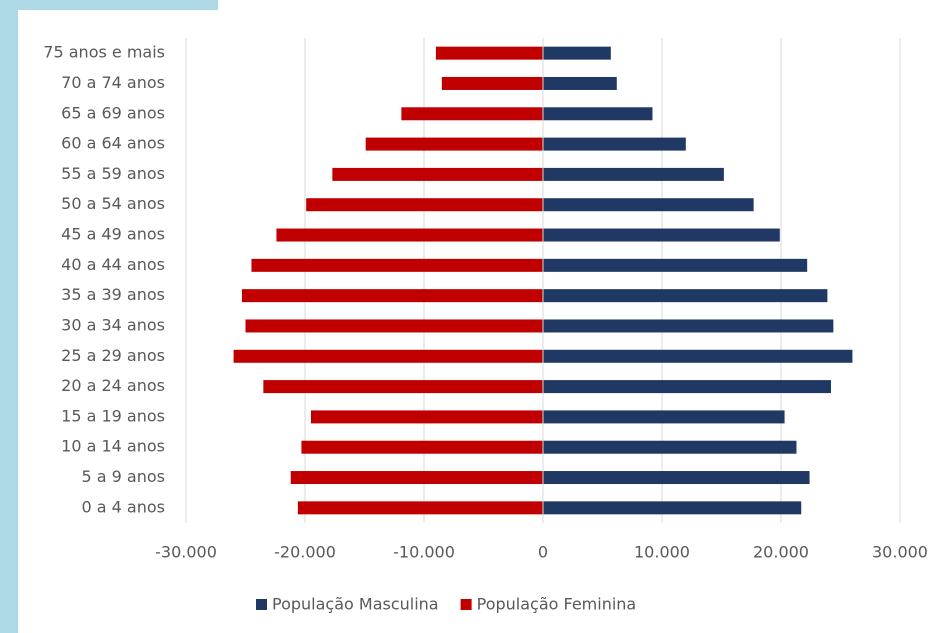 This screenshot has height=633, width=936. Describe the element at coordinates (113, 324) in the screenshot. I see `y-tick-label: 30 a 34 anos` at that location.